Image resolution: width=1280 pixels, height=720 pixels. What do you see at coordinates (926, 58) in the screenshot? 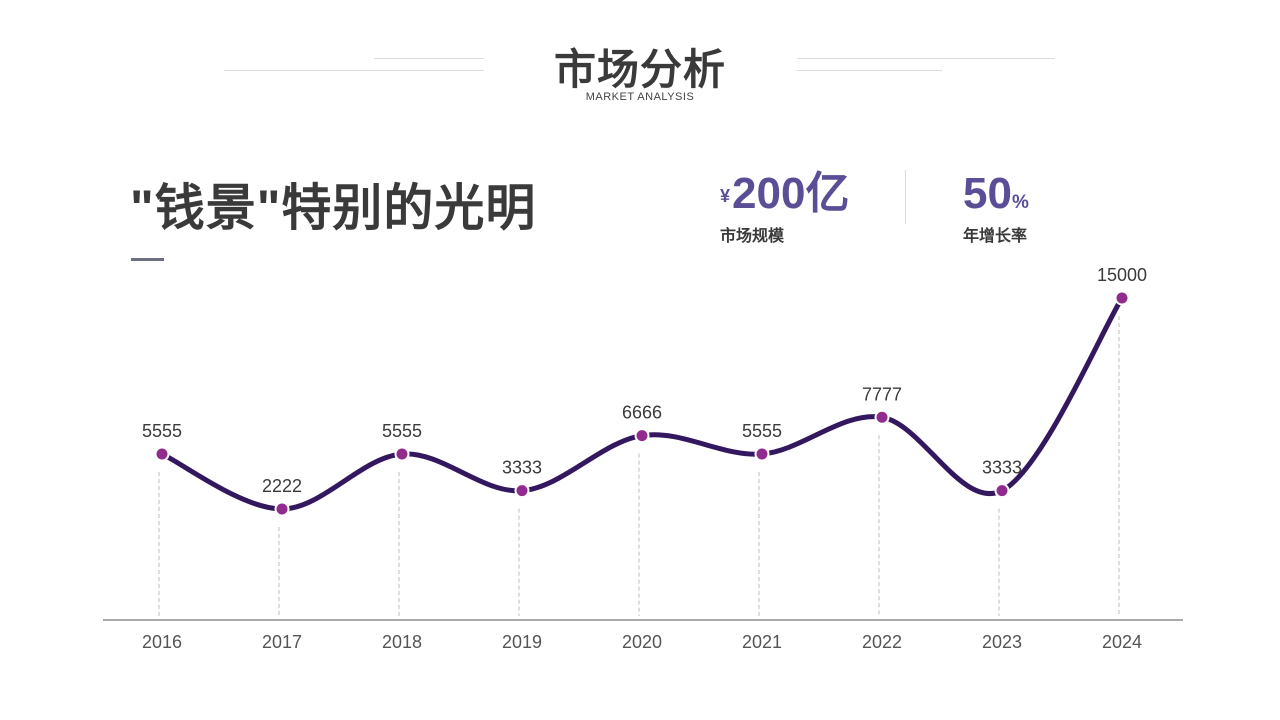
I see `header-deco-line-right-upper` at bounding box center [926, 58].